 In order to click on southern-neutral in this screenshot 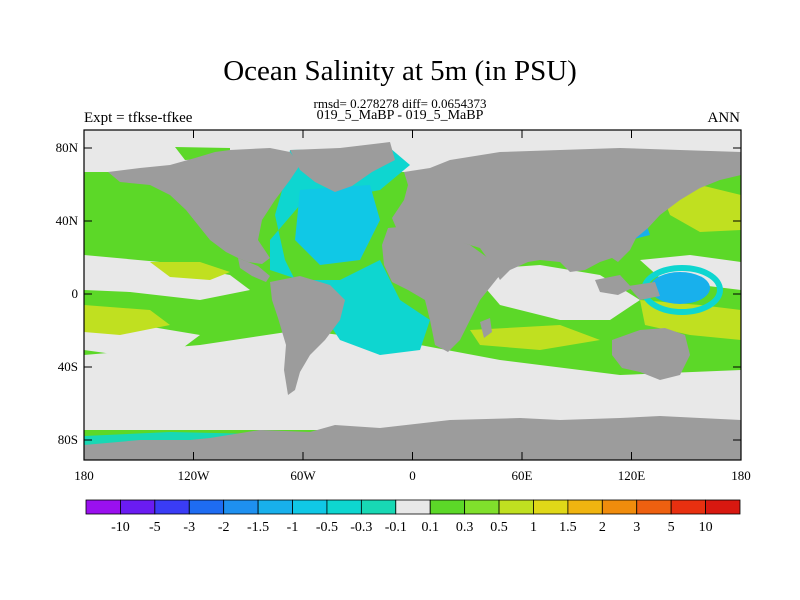, I will do `click(412, 380)`.